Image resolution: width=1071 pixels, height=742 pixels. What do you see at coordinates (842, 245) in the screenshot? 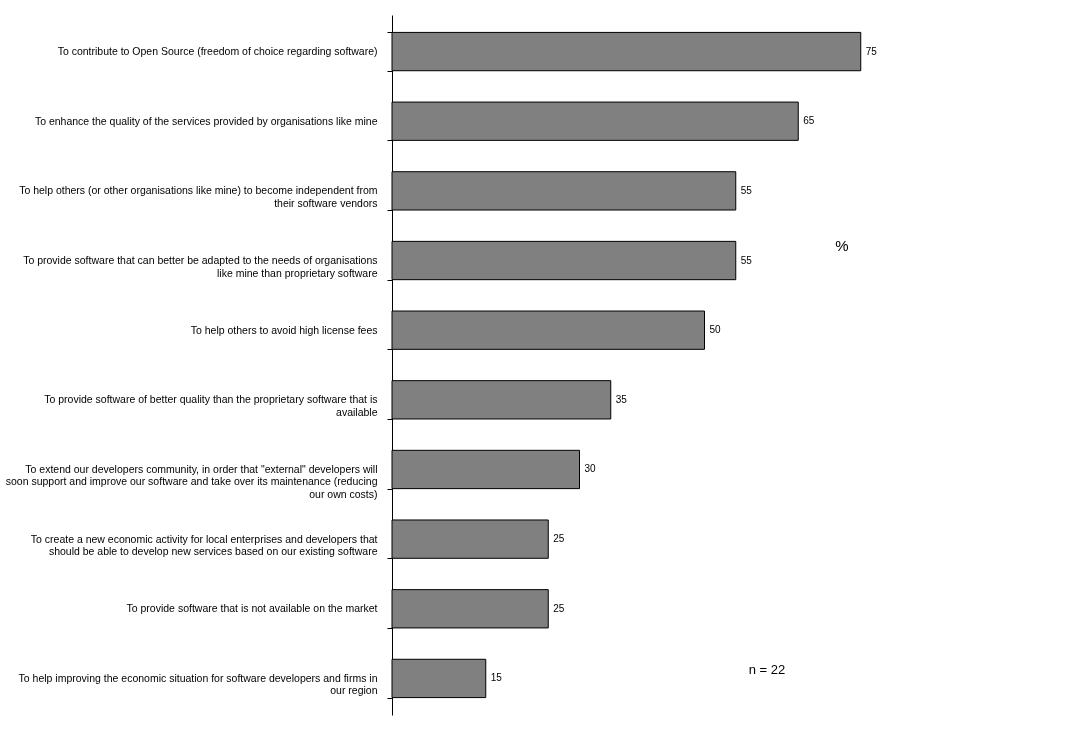
I see `annotation: %` at bounding box center [842, 245].